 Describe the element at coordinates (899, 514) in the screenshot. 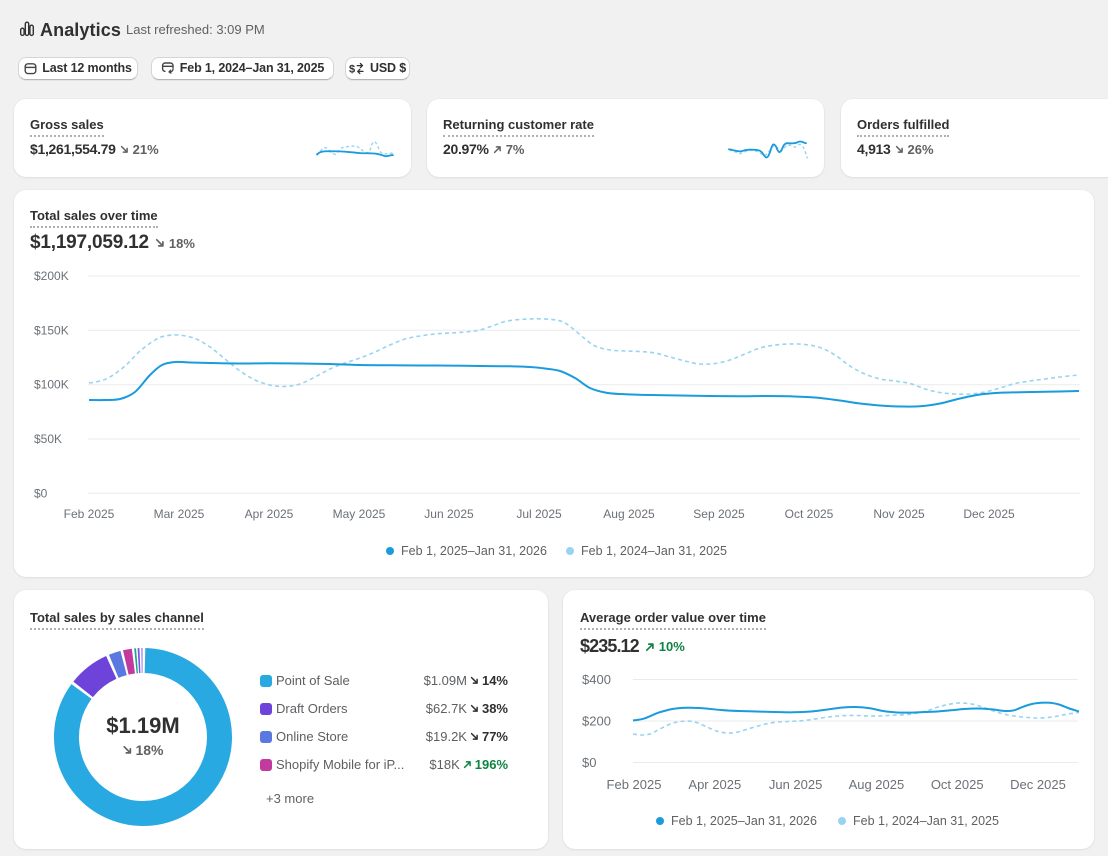

I see `svg-text: Nov 2025` at that location.